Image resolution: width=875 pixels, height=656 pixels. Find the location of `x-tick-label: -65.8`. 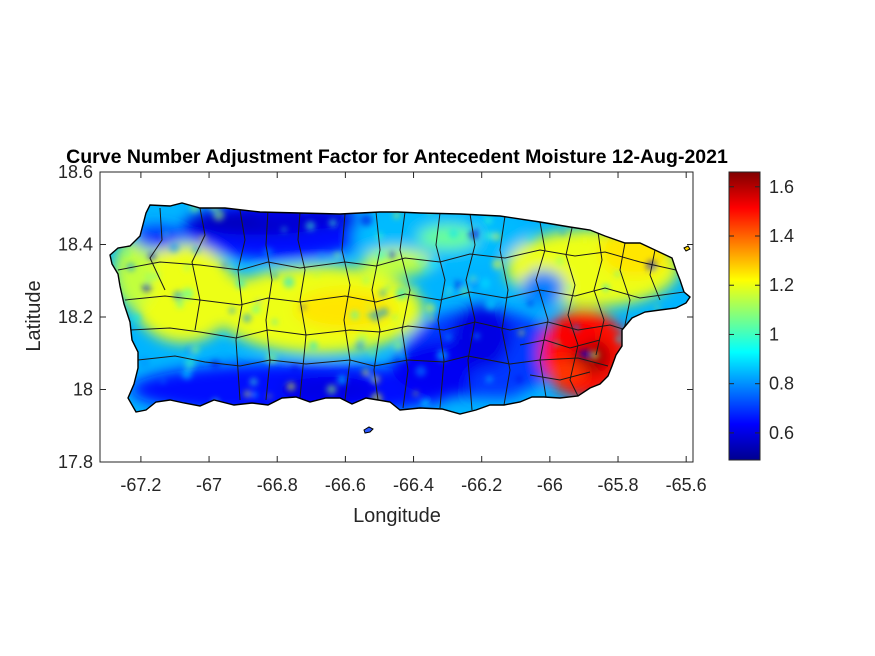

x-tick-label: -65.8 is located at coordinates (618, 485).